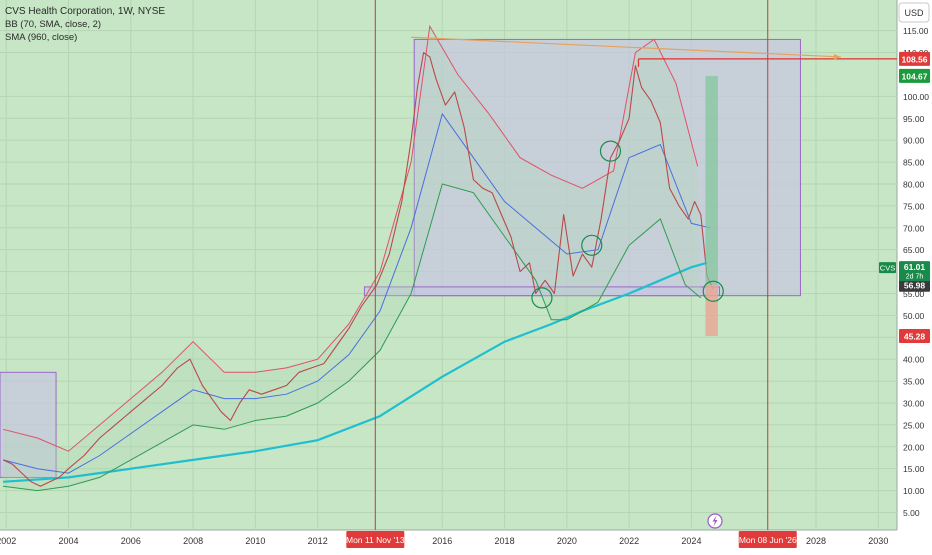 The width and height of the screenshot is (932, 555). Describe the element at coordinates (916, 97) in the screenshot. I see `price-tick-label: 100.00` at that location.